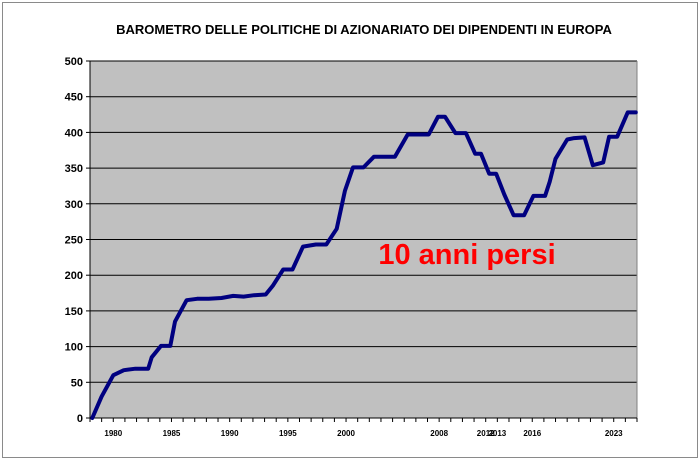 Image resolution: width=700 pixels, height=460 pixels. What do you see at coordinates (80, 419) in the screenshot?
I see `y-tick-label: 0` at bounding box center [80, 419].